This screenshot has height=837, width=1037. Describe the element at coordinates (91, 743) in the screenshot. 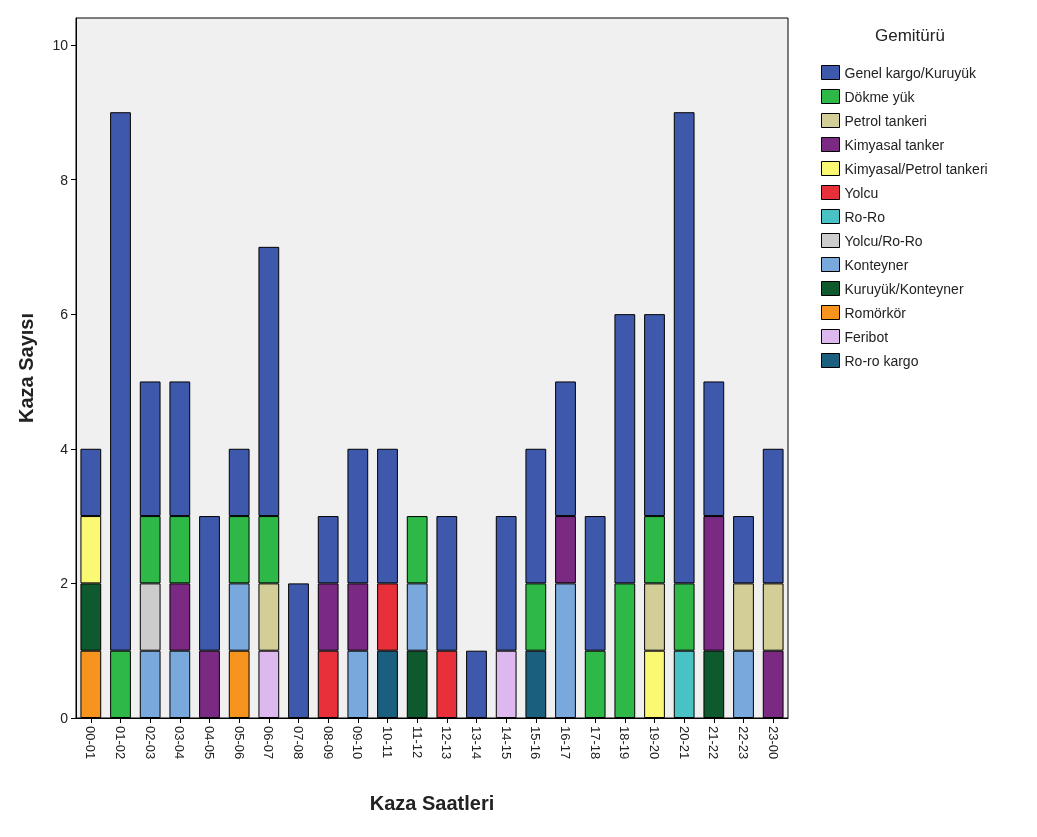

I see `x-tick-label: 00-01` at that location.